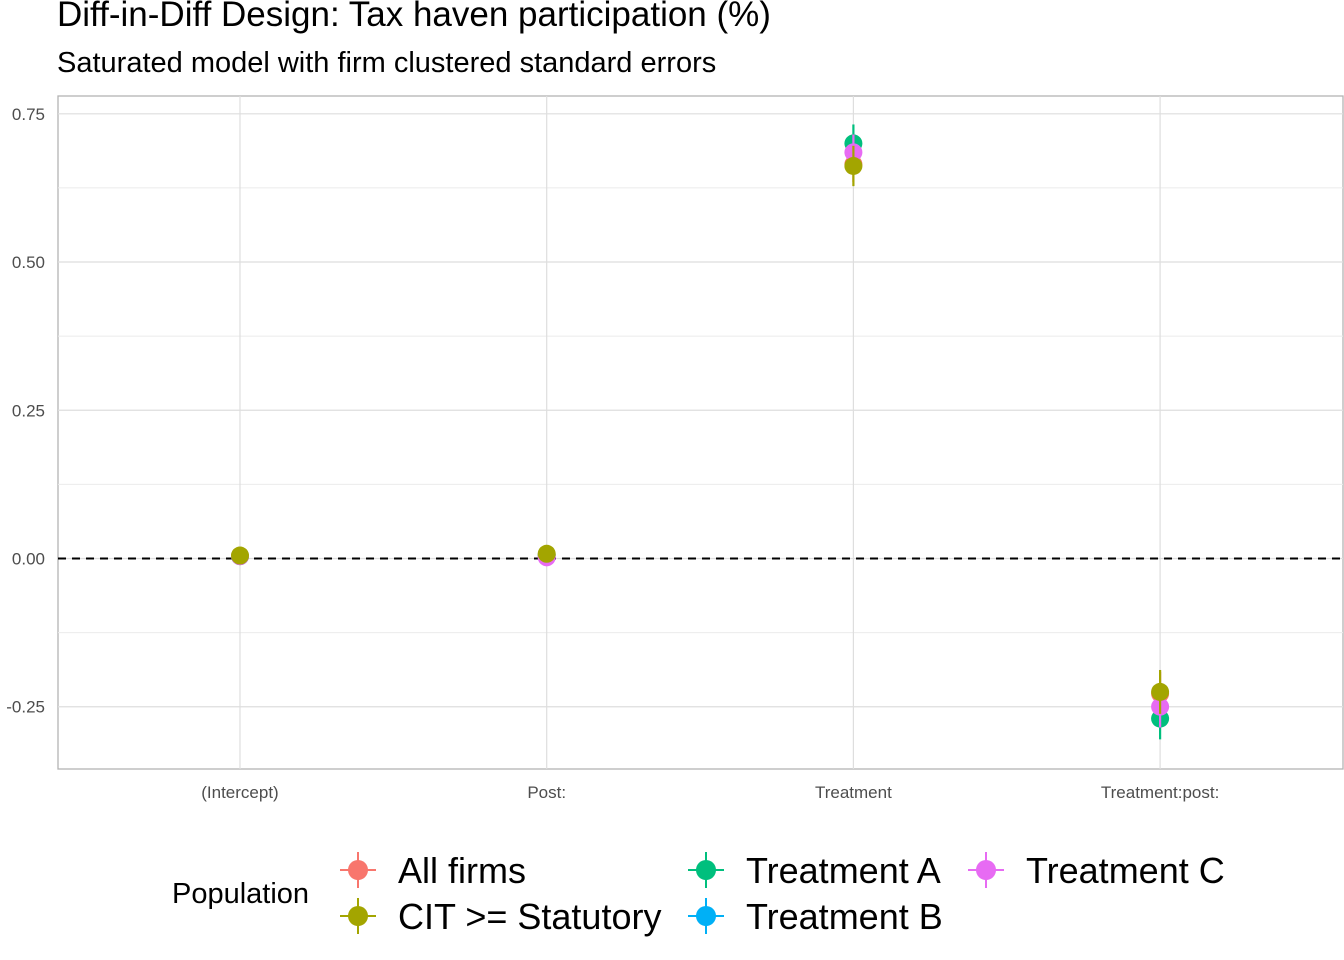  Describe the element at coordinates (28, 559) in the screenshot. I see `y-tick-label: 0.00` at that location.